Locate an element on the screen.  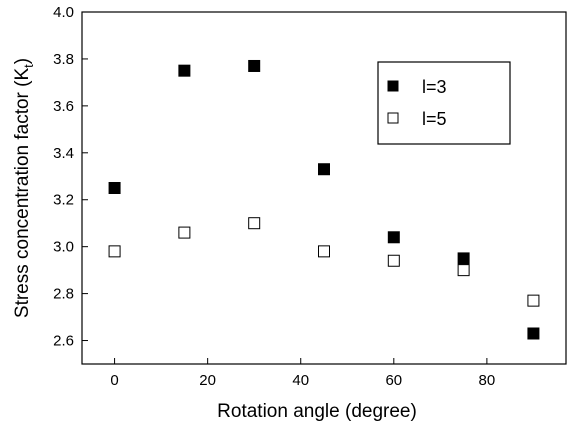
x-tick-label: 80 is located at coordinates (487, 380).